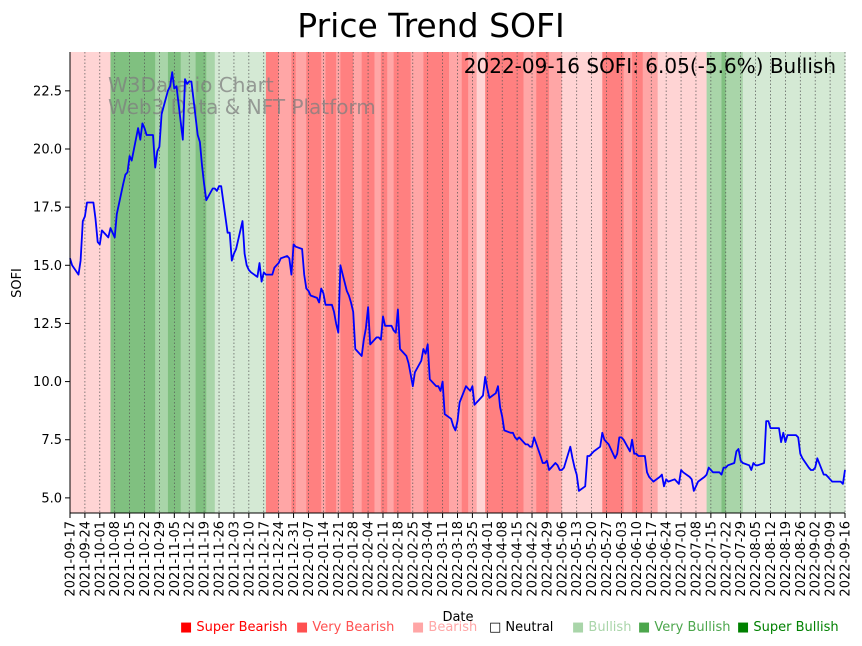  I want to click on y-tick-label: 15.0, so click(47, 266).